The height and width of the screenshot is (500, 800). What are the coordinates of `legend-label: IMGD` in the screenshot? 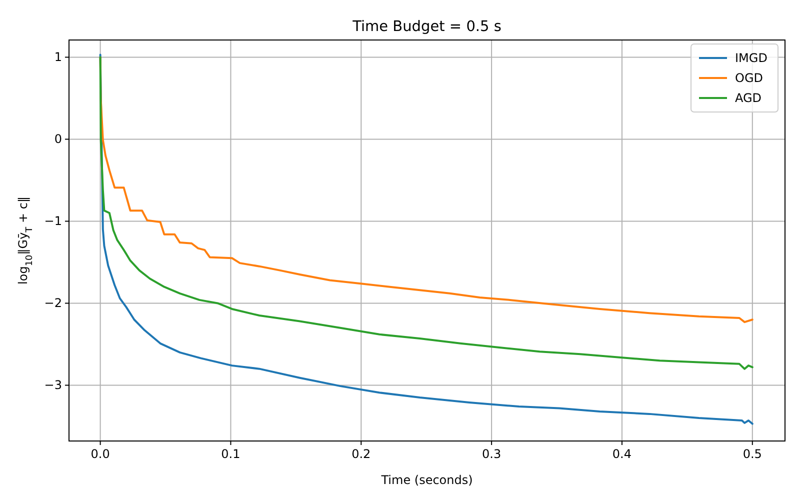 It's located at (751, 58).